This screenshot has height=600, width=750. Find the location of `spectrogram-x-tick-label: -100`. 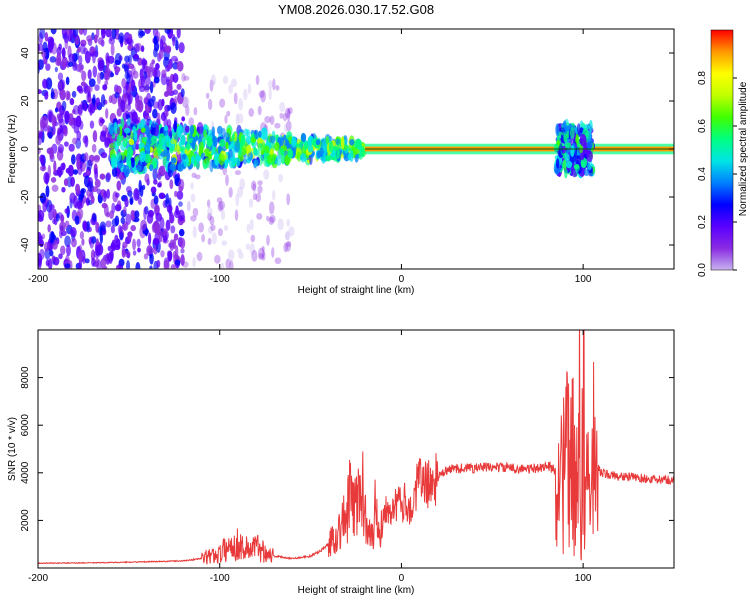

spectrogram-x-tick-label: -100 is located at coordinates (220, 279).